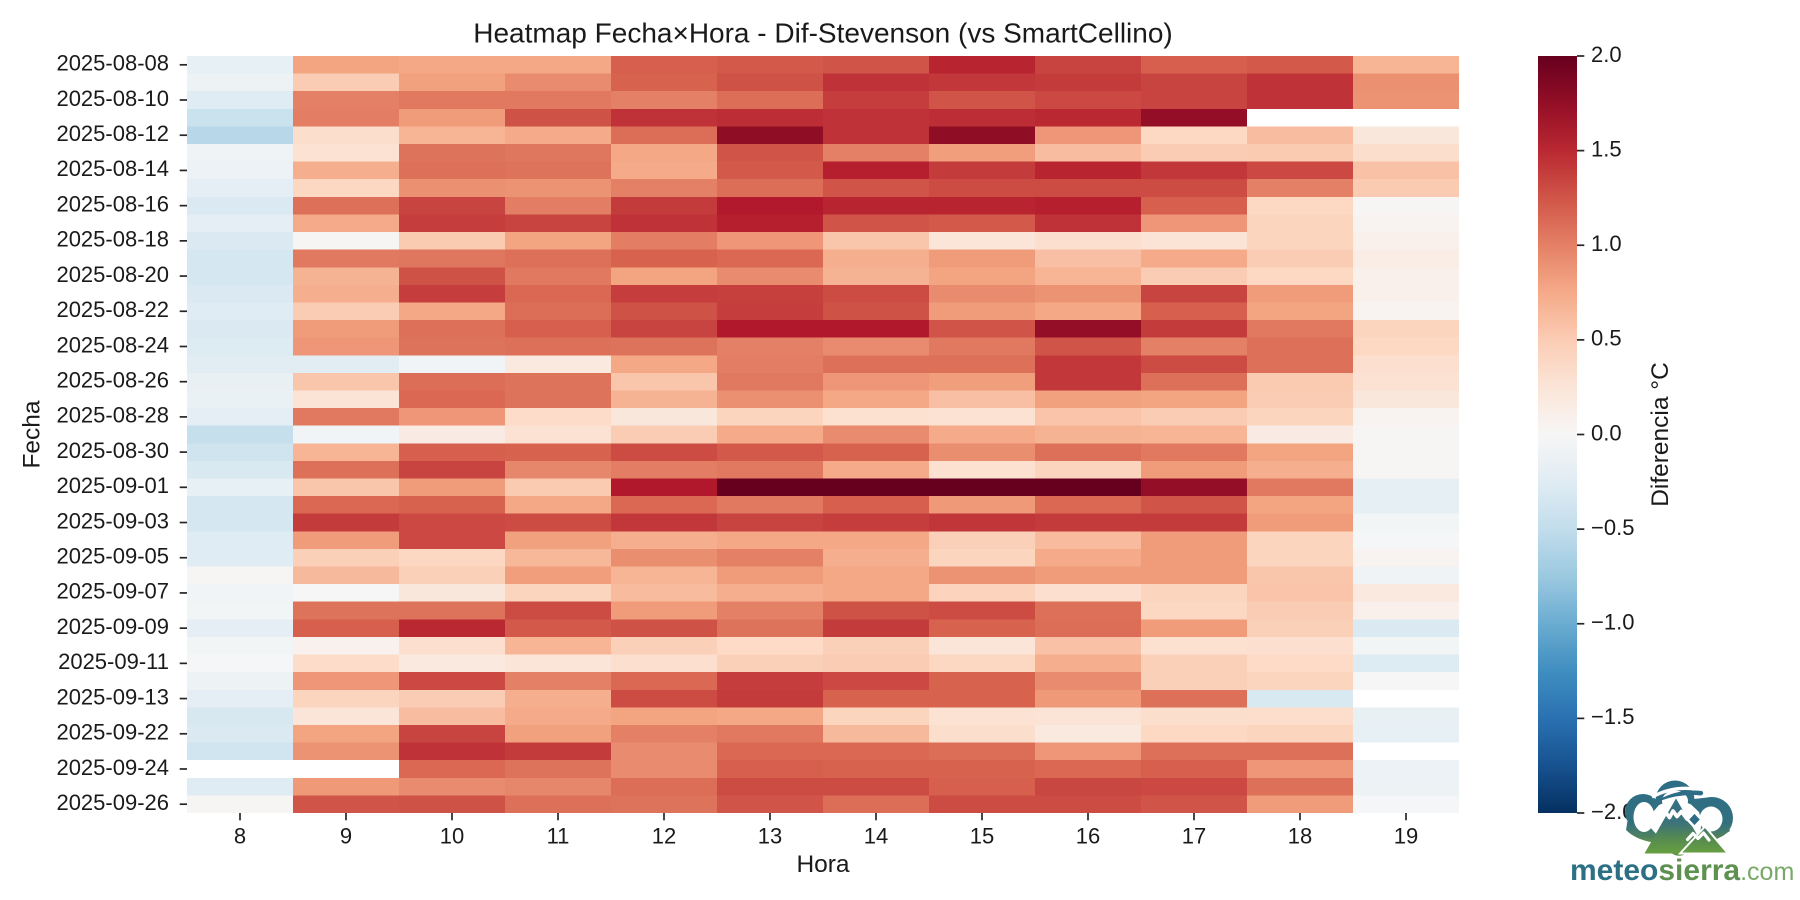 The height and width of the screenshot is (900, 1800). What do you see at coordinates (1606, 148) in the screenshot?
I see `svg-text: 1.5` at bounding box center [1606, 148].